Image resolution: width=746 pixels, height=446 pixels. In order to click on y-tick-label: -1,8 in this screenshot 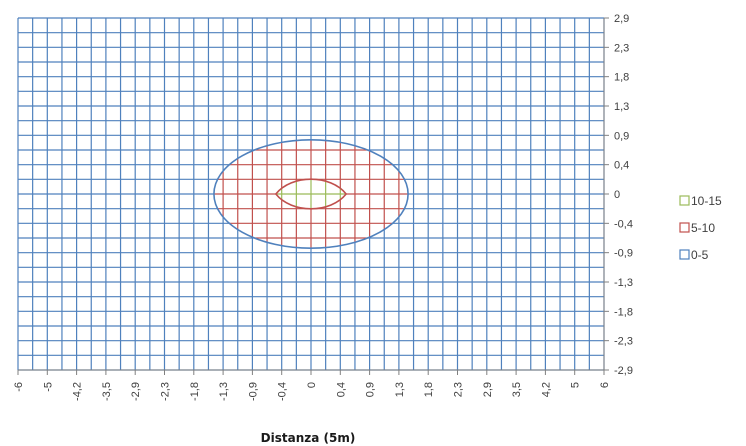, I will do `click(623, 312)`.